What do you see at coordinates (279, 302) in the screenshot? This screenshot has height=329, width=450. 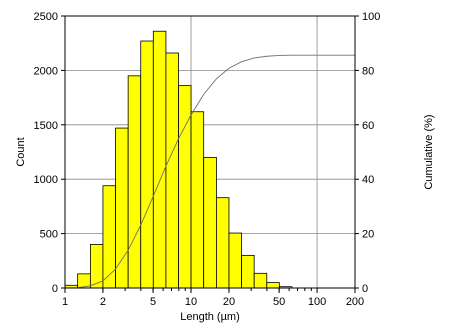 I see `x-tick-label: 50` at bounding box center [279, 302].